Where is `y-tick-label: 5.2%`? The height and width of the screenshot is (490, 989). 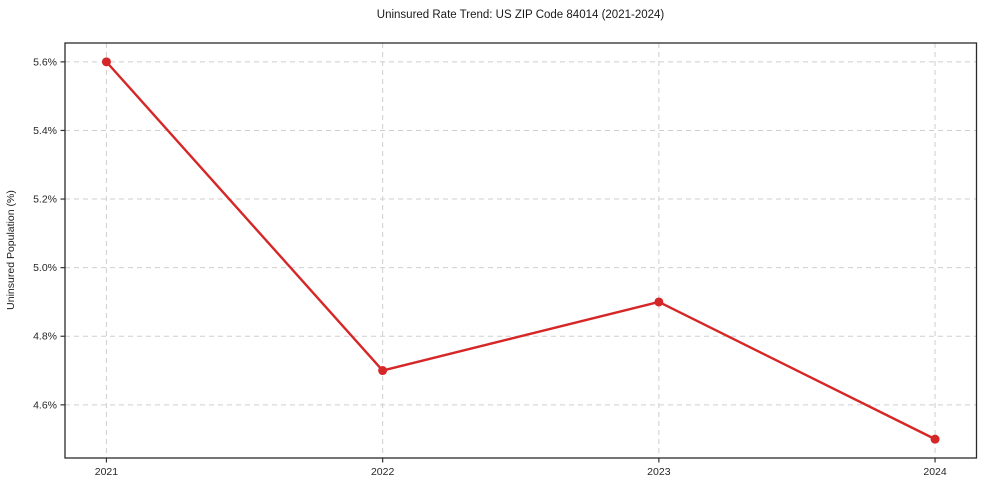
y-tick-label: 5.2% is located at coordinates (45, 200).